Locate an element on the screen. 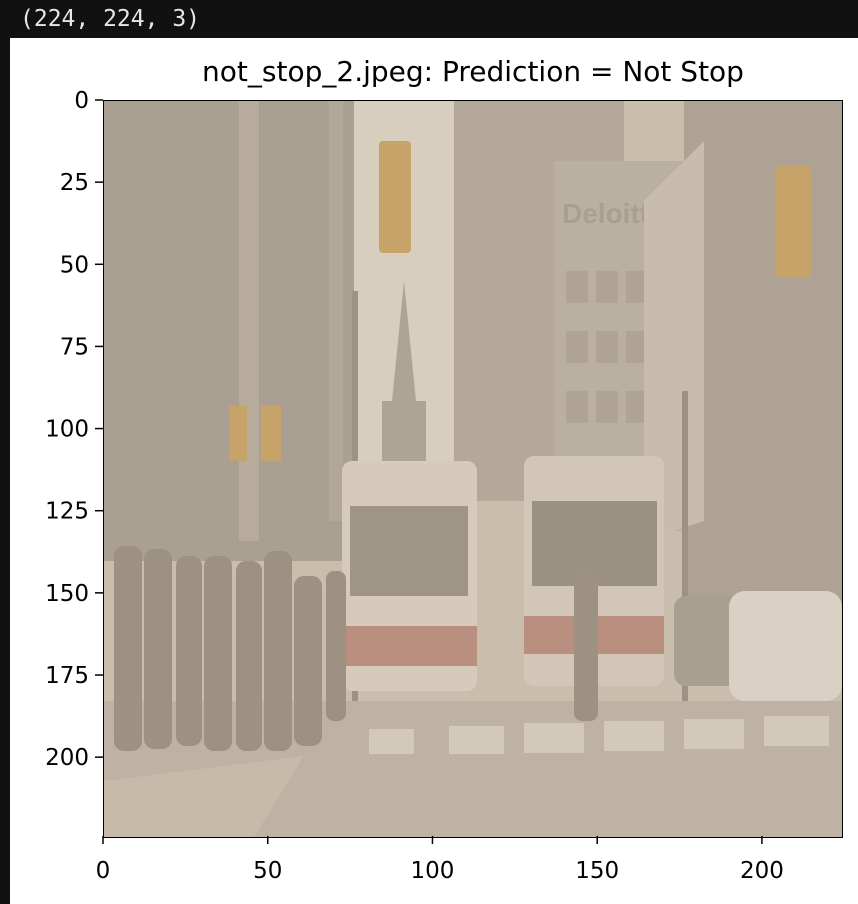 This screenshot has height=904, width=858. traffic-light-right is located at coordinates (793, 222).